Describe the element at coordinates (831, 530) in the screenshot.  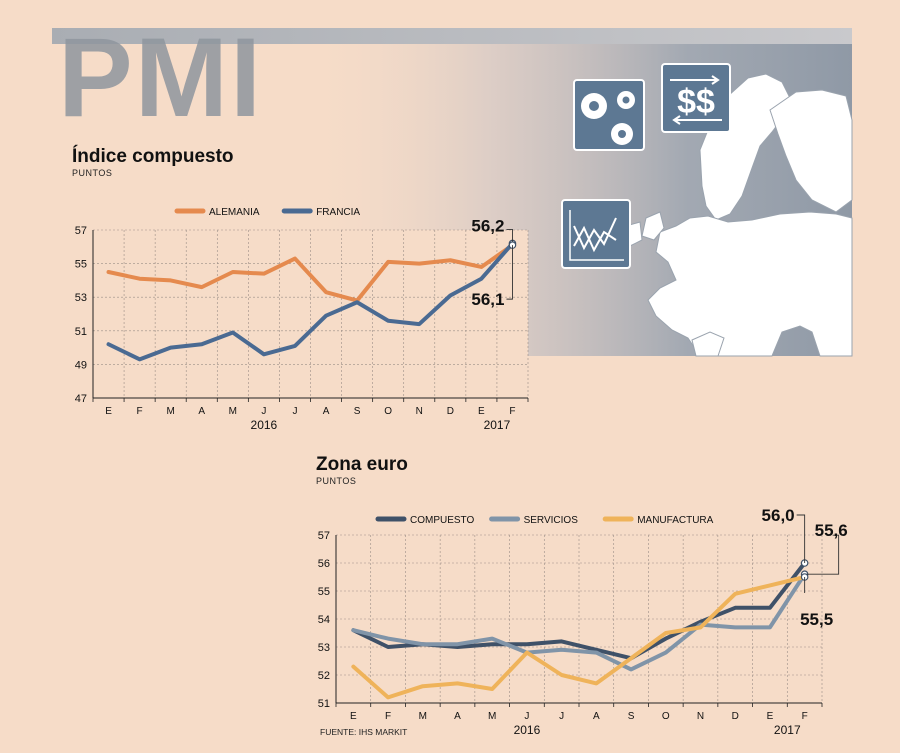
I see `annotation-label: 55,6` at that location.